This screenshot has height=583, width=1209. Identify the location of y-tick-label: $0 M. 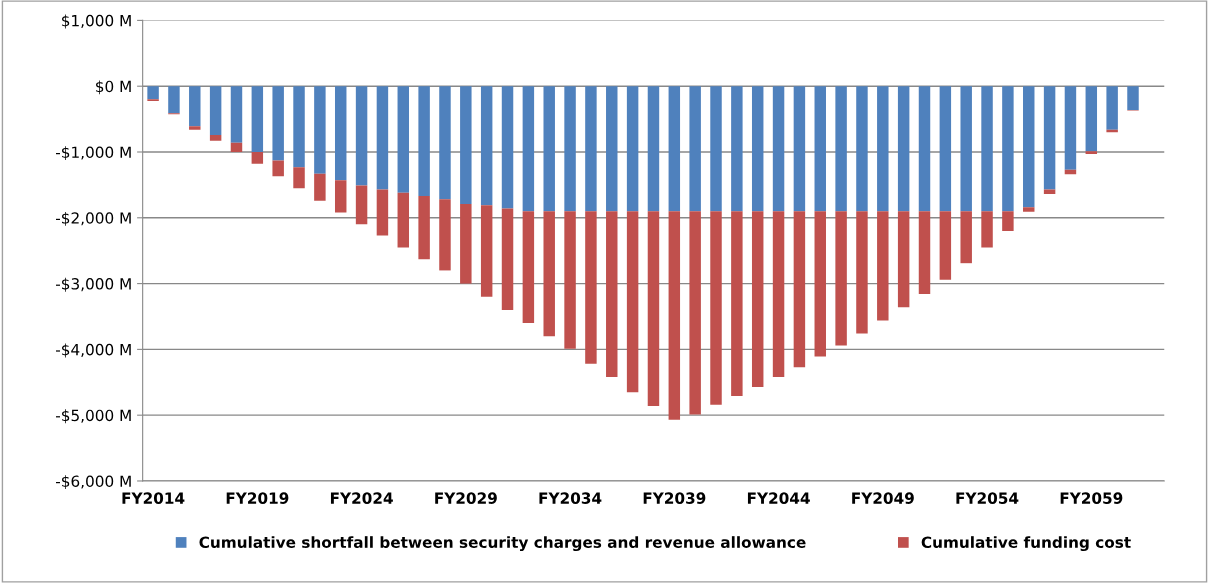
(113, 87).